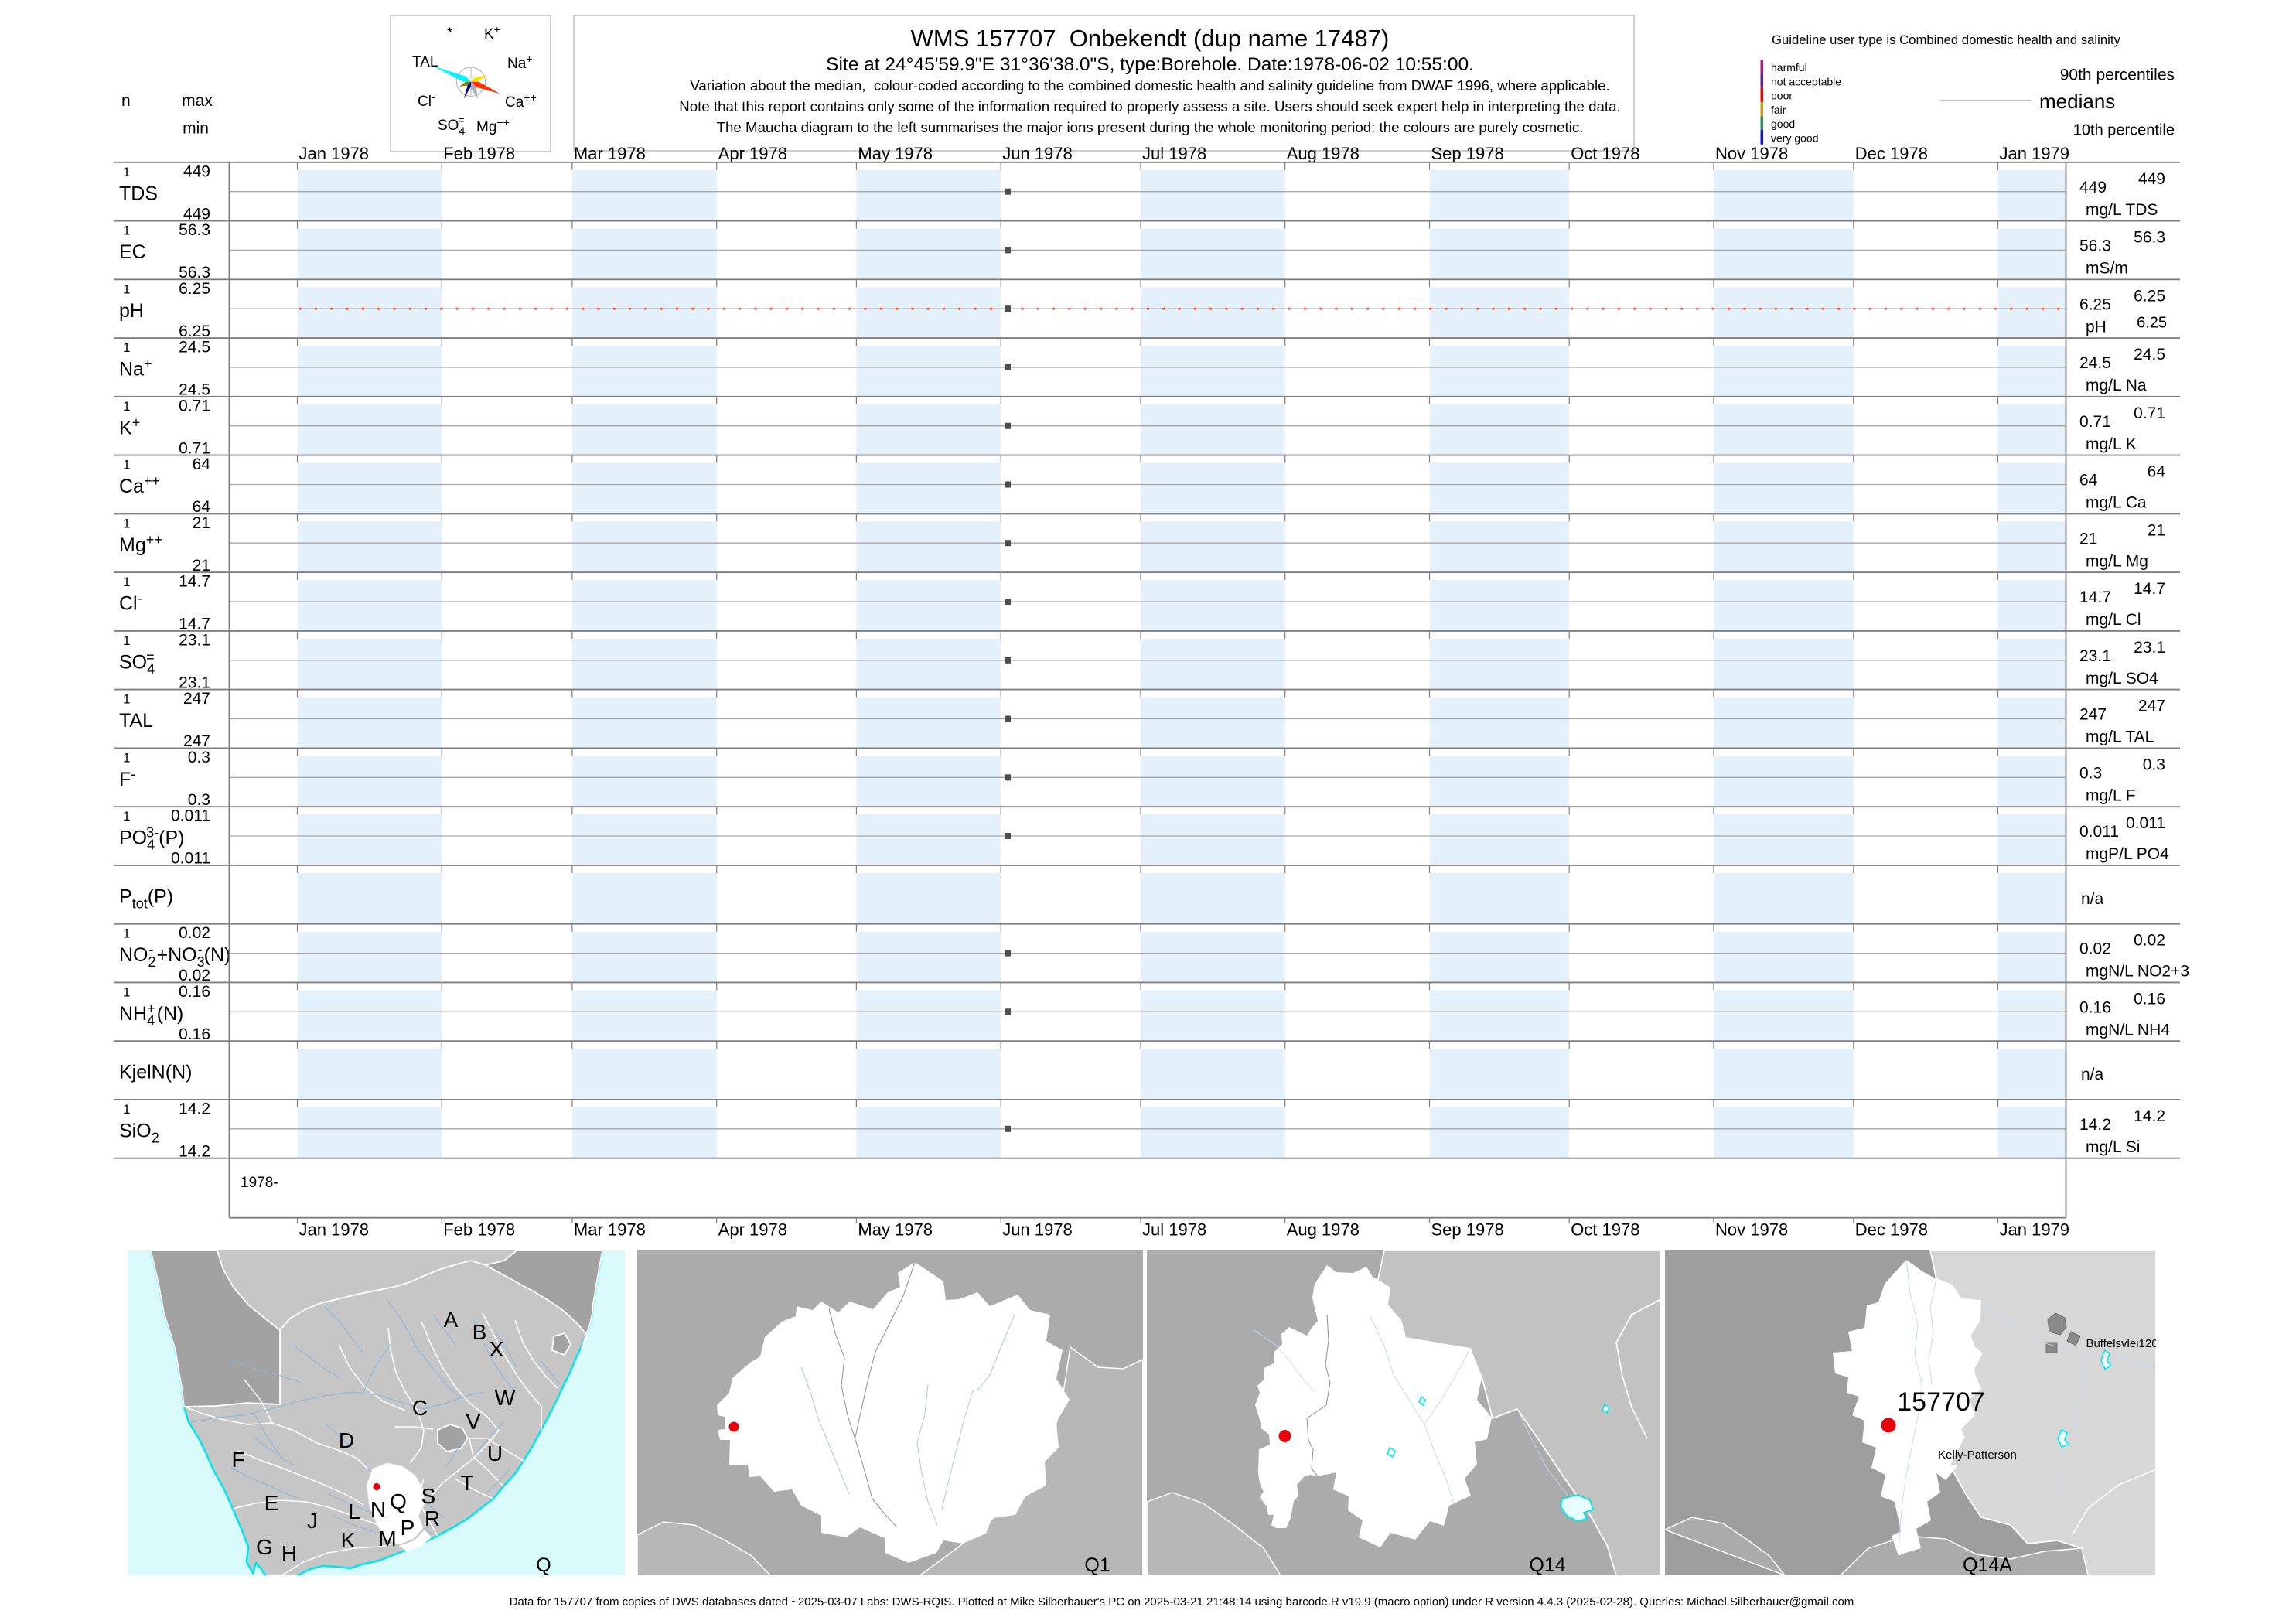 The width and height of the screenshot is (2296, 1624). I want to click on svg-text: min, so click(196, 129).